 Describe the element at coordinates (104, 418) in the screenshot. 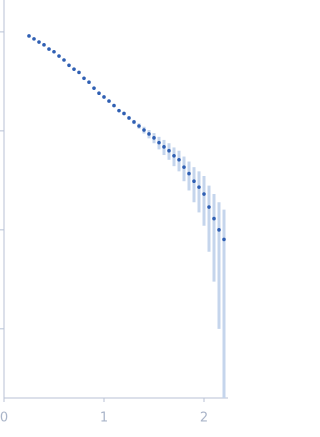

I see `x-tick-label: 1` at that location.